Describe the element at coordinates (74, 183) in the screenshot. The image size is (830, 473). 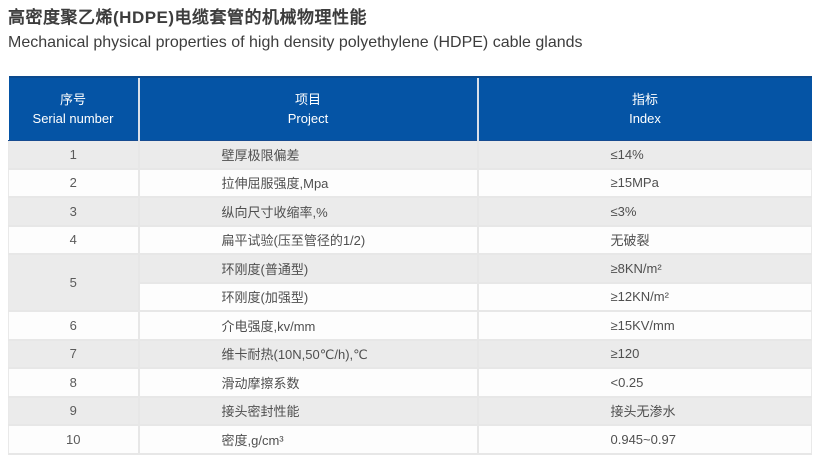
I see `serial-cell: 2` at that location.